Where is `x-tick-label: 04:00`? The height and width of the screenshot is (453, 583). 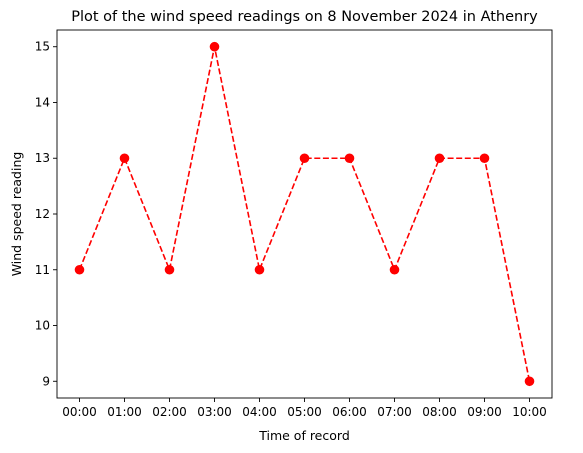 x-tick-label: 04:00 is located at coordinates (259, 412).